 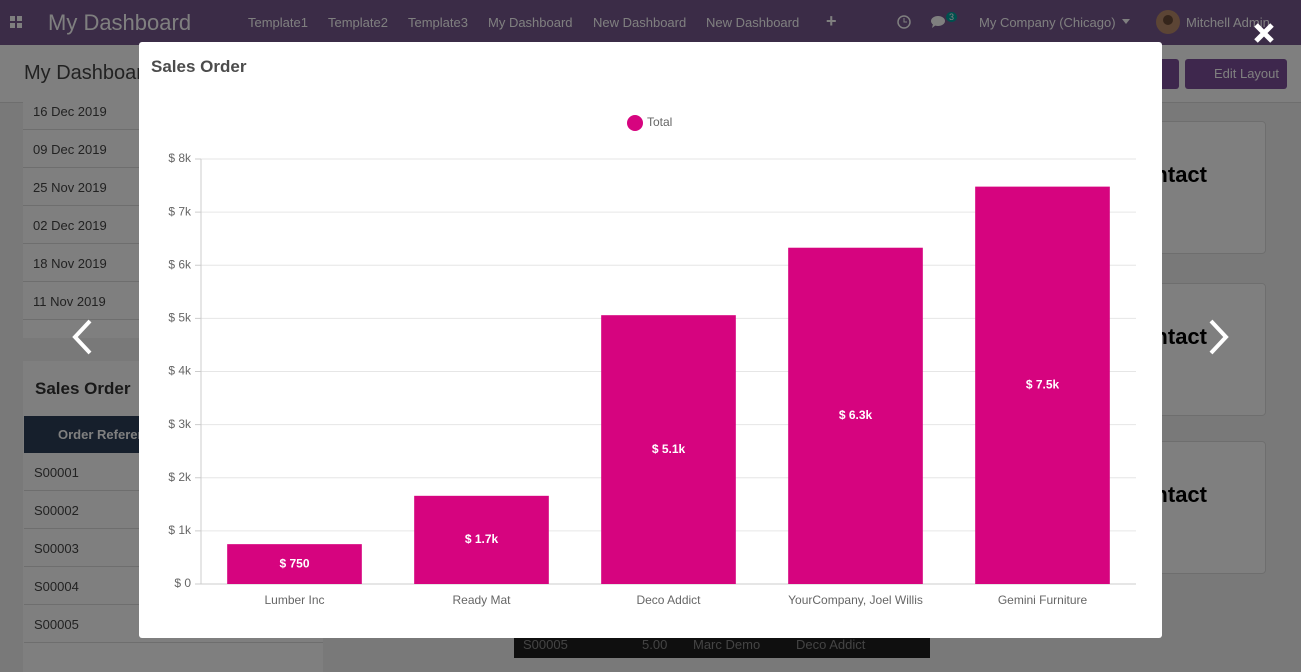 What do you see at coordinates (82, 337) in the screenshot?
I see `previous-arrow` at bounding box center [82, 337].